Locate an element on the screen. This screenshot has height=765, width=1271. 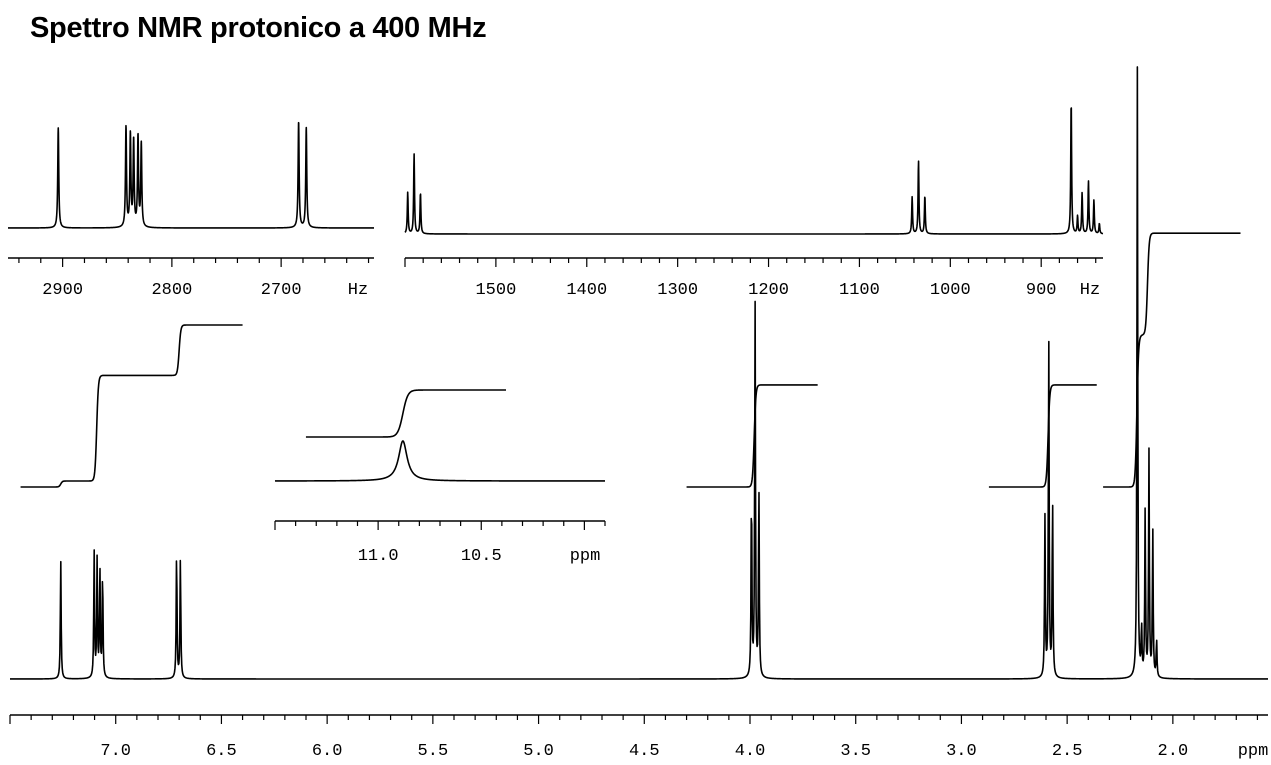
integral-aromatic is located at coordinates (131, 406).